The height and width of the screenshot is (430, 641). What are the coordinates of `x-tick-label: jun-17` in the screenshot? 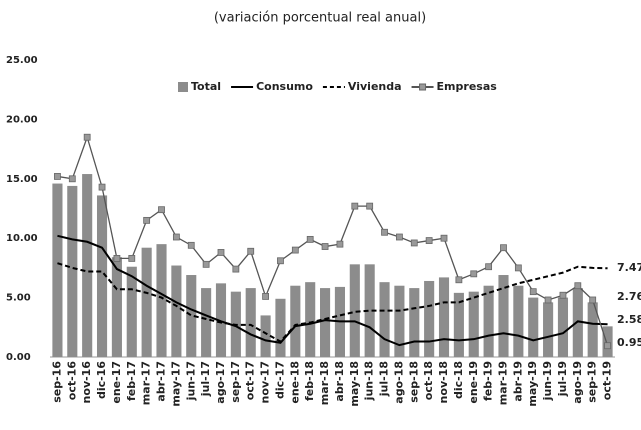 It's located at (190, 381).